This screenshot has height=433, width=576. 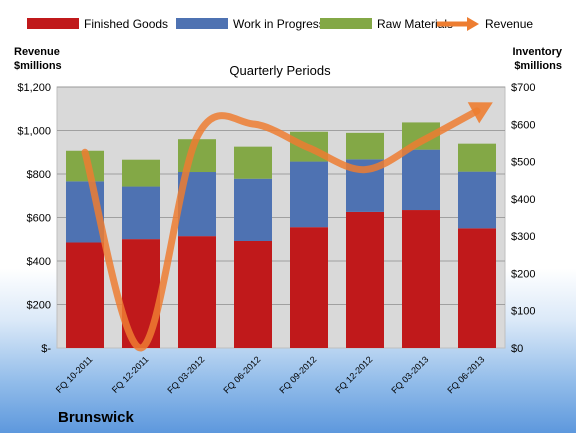 I want to click on x-tick-label: FQ 12-2012, so click(x=353, y=374).